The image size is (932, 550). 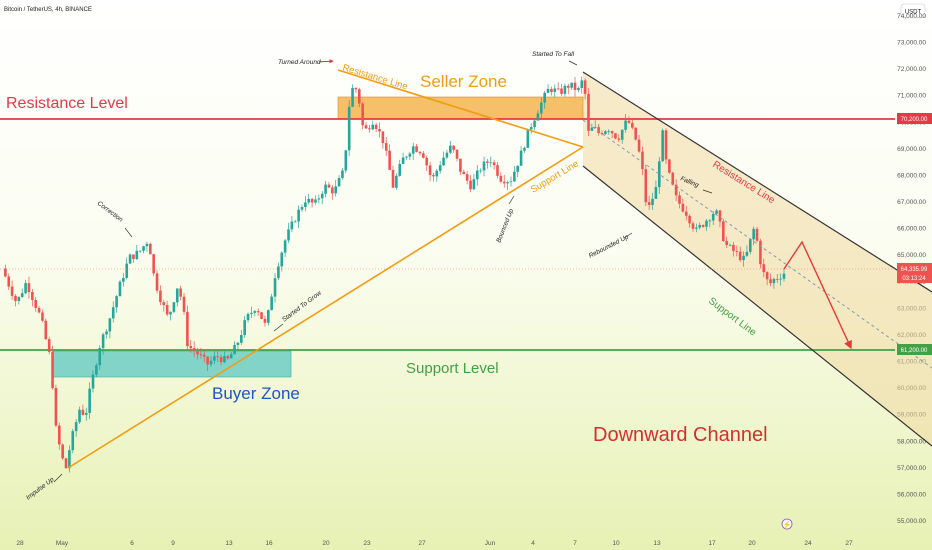 I want to click on seller-zone-label: Seller Zone, so click(x=463, y=81).